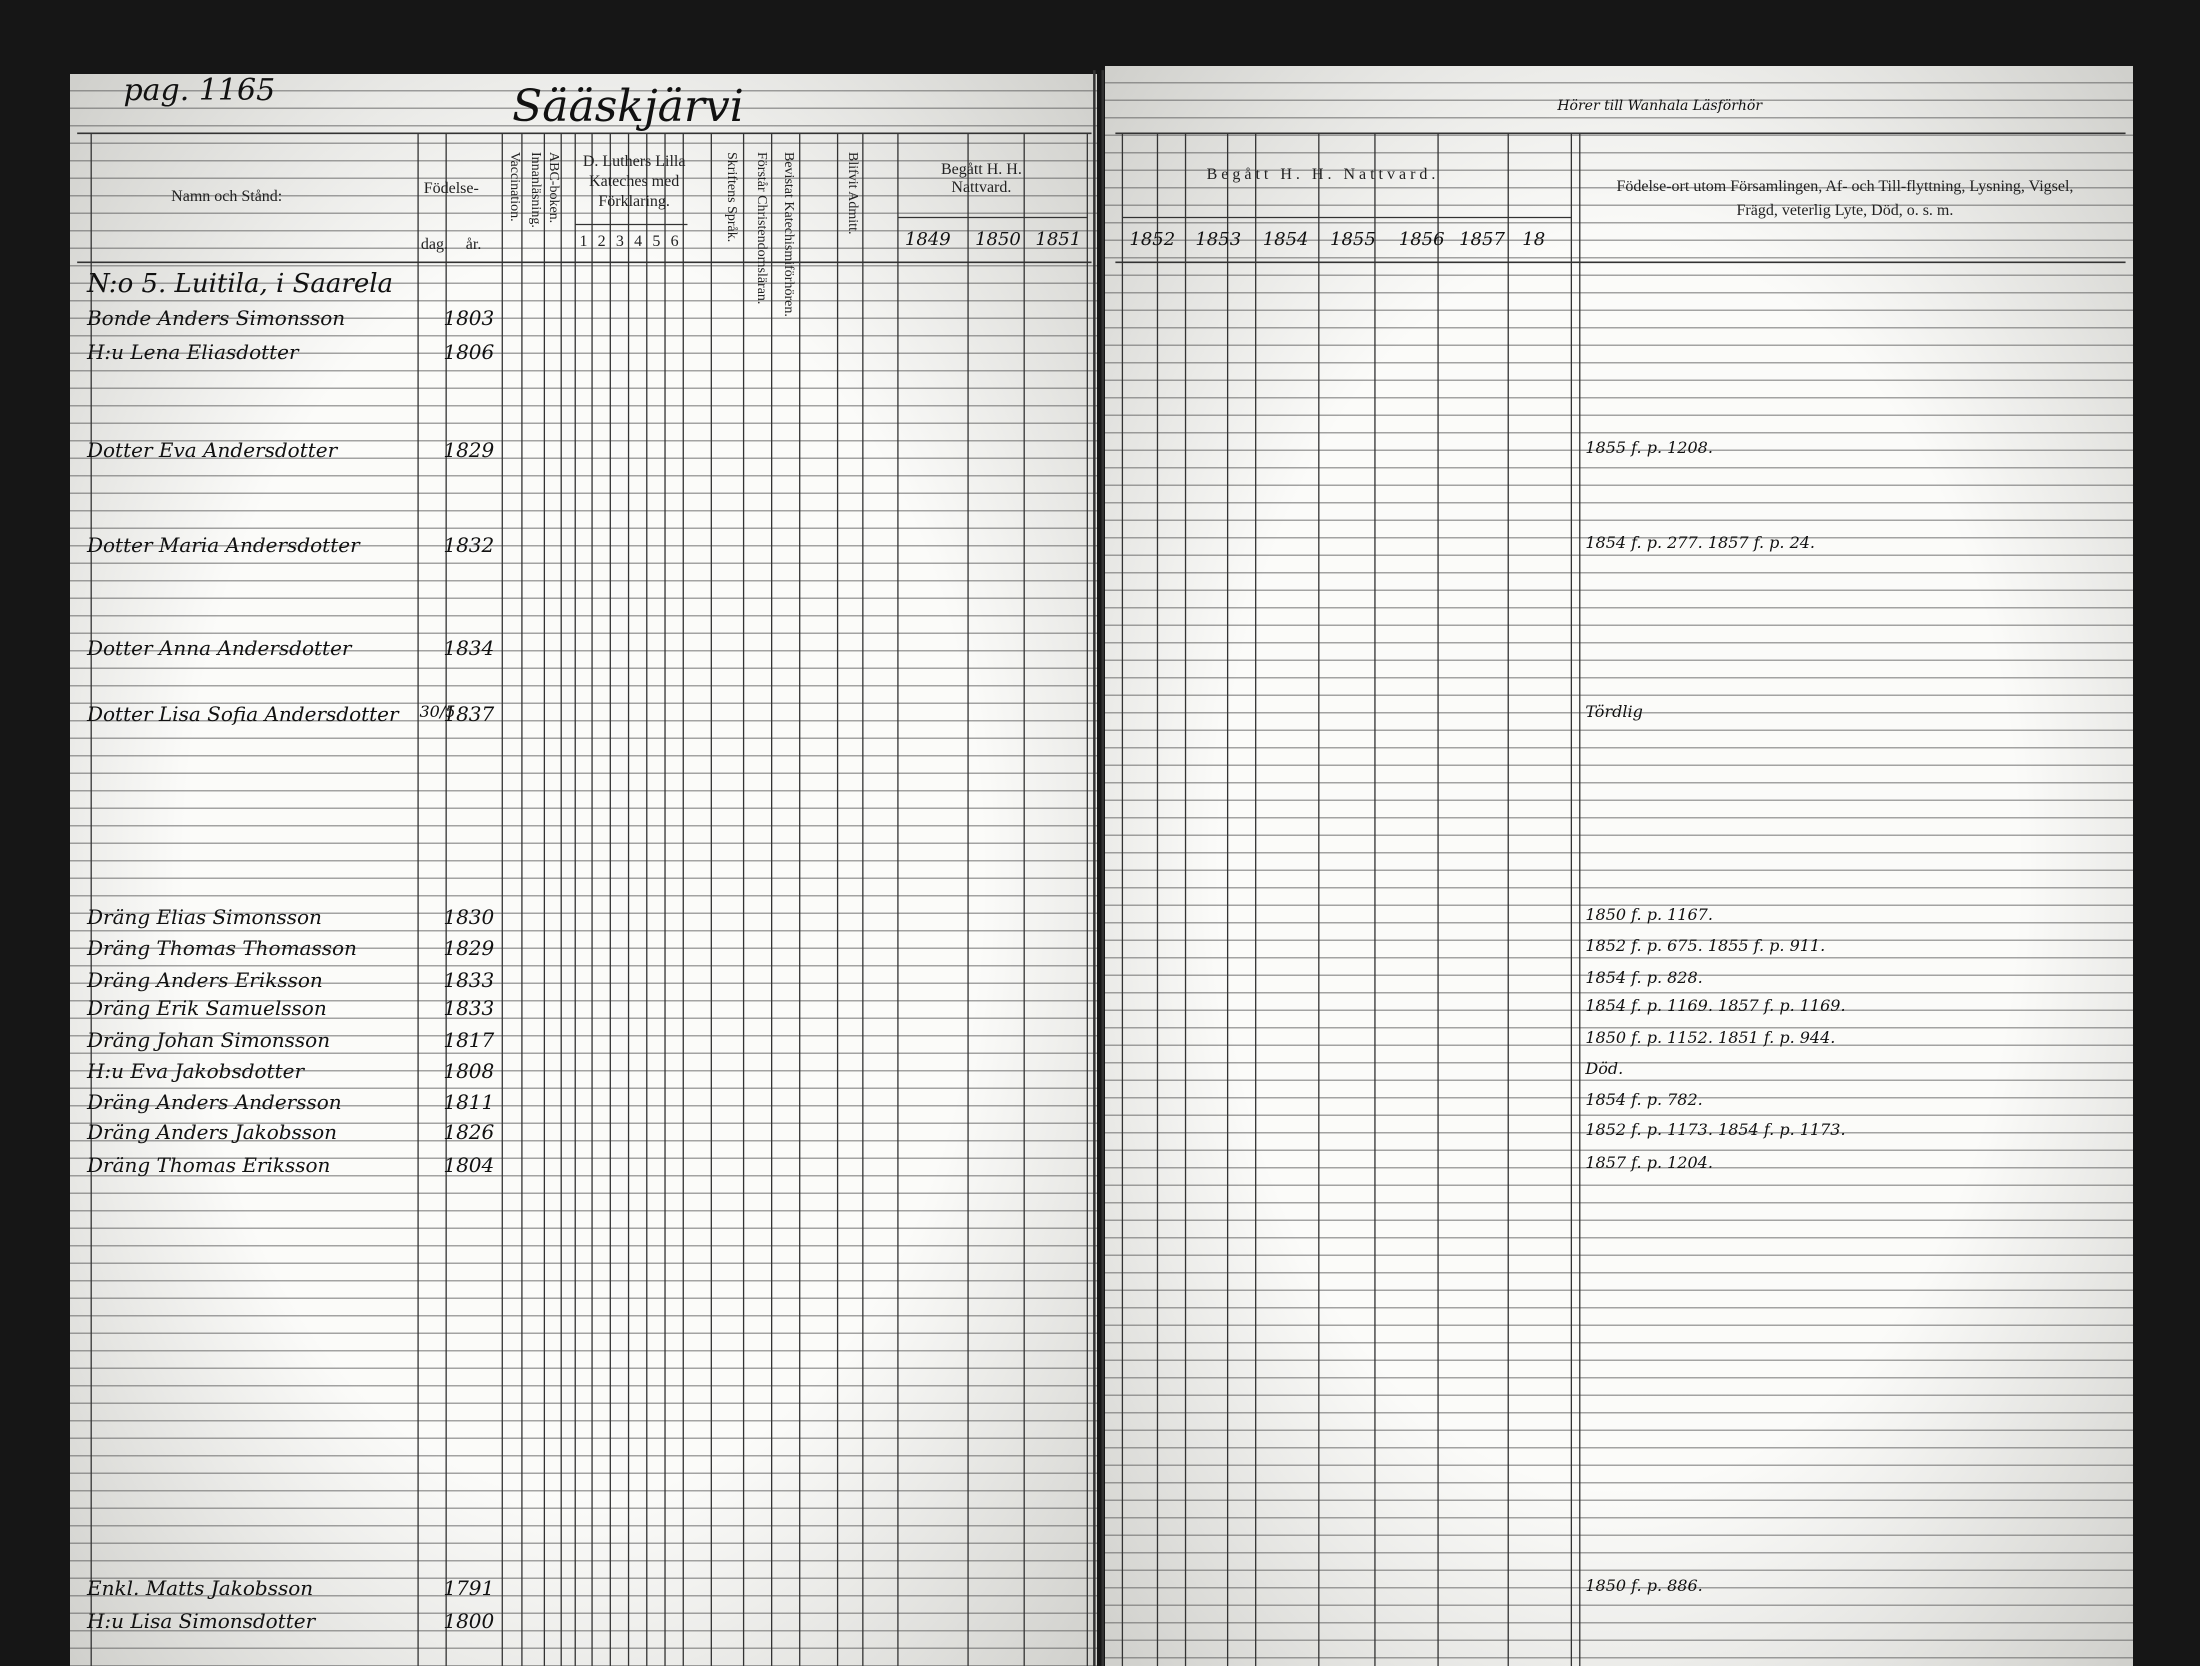 The image size is (2200, 1666). What do you see at coordinates (242, 713) in the screenshot?
I see `person-name: Dotter Lisa Sofia Andersdotter` at bounding box center [242, 713].